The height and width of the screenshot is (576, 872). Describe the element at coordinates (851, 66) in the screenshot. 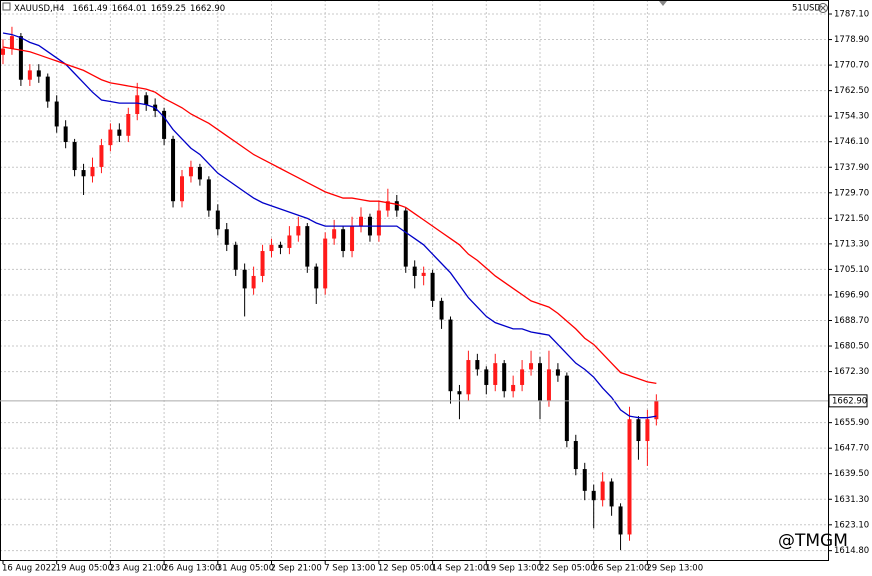

I see `y-tick-label: 1770.70` at that location.